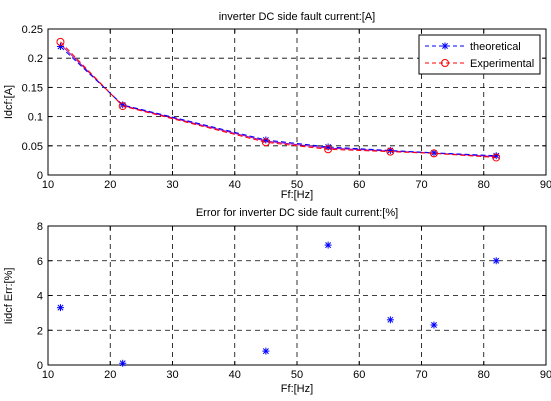 This screenshot has height=401, width=551. I want to click on top-y-tick-label: 0.1, so click(35, 118).